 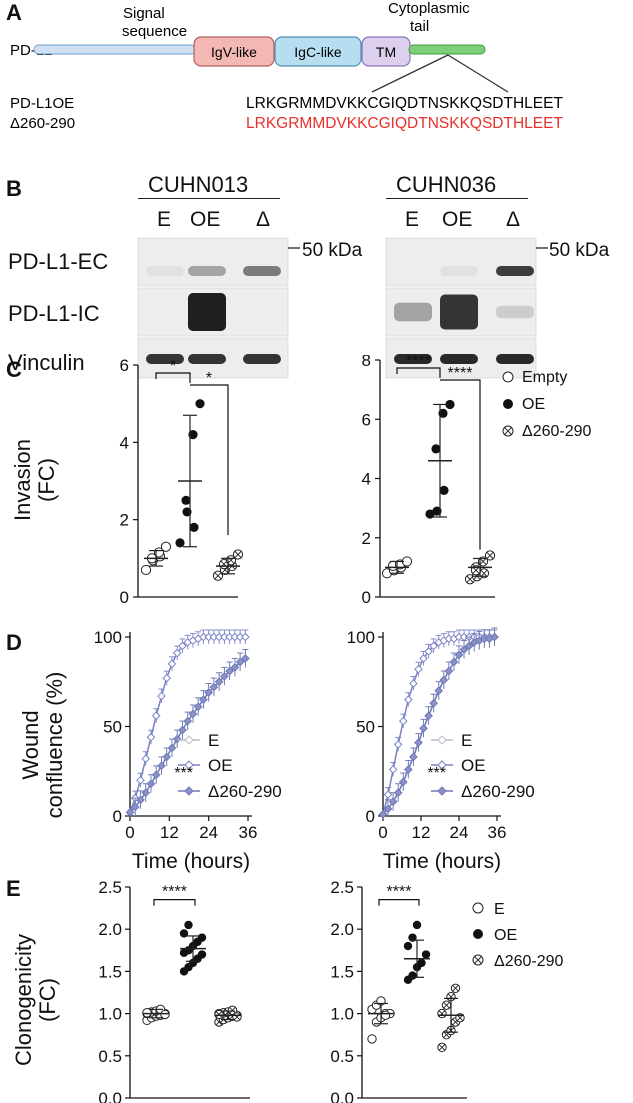 What do you see at coordinates (436, 773) in the screenshot?
I see `sig-label-d: ***` at bounding box center [436, 773].